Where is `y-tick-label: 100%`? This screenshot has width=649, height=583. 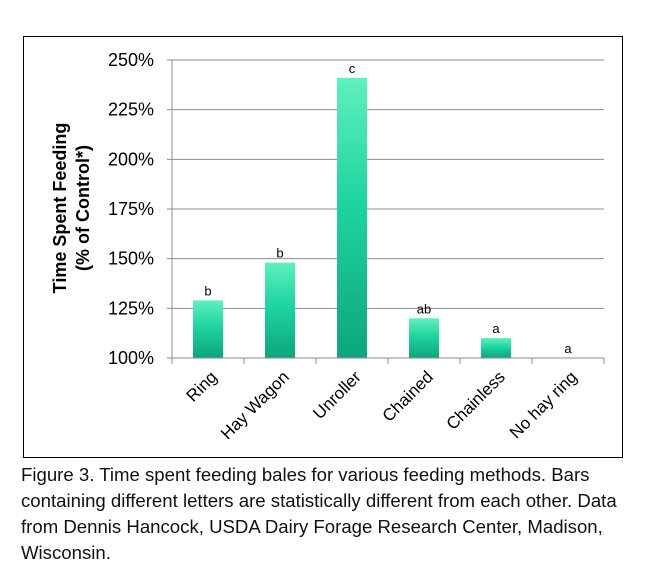
y-tick-label: 100% is located at coordinates (131, 358).